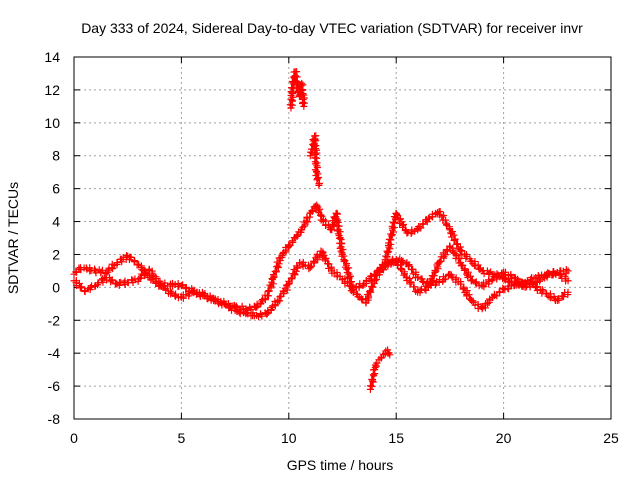  I want to click on x-tick-label: 5, so click(182, 438).